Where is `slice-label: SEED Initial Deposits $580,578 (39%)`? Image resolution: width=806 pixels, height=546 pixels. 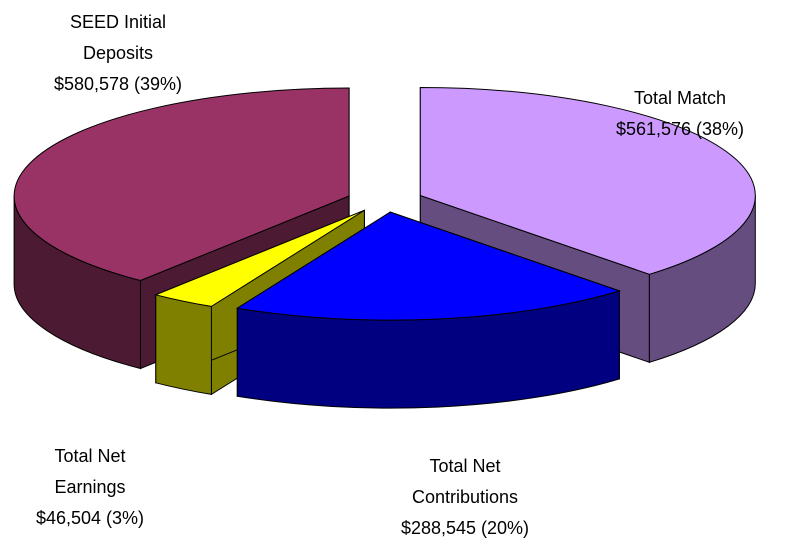
slice-label: SEED Initial Deposits $580,578 (39%) is located at coordinates (118, 53).